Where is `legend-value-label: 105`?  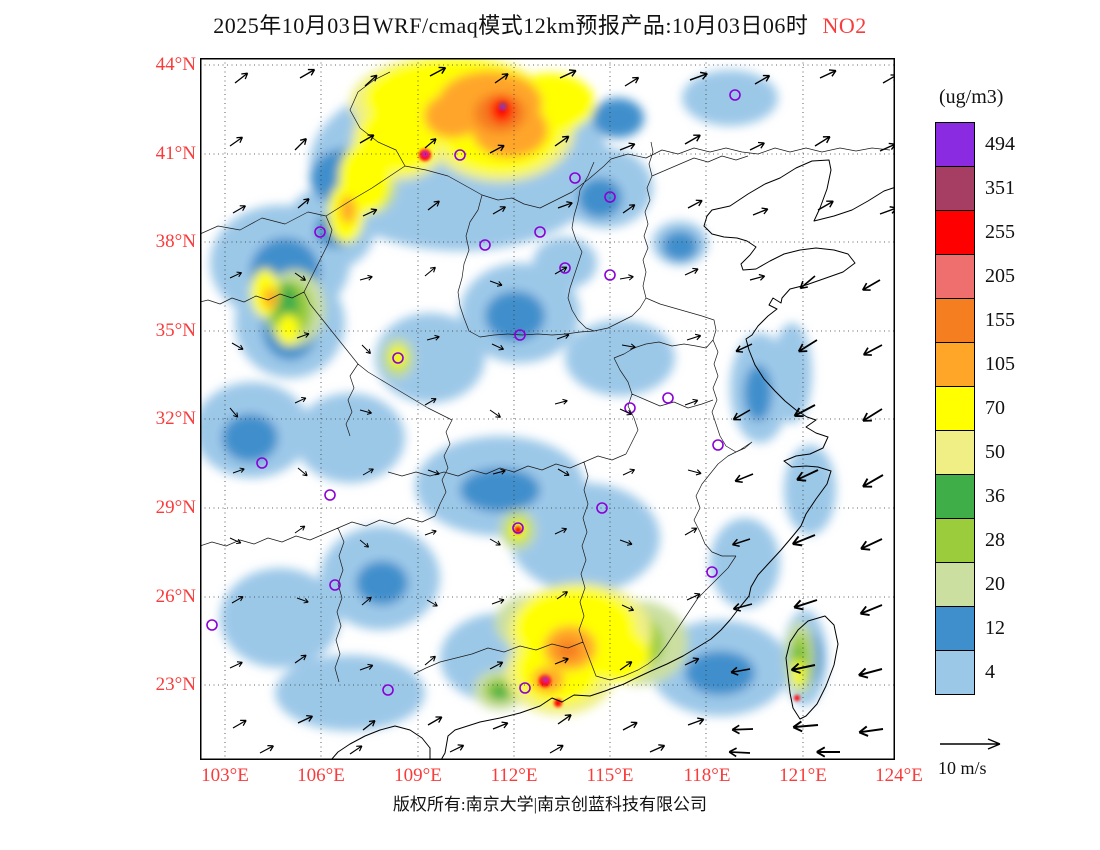 legend-value-label: 105 is located at coordinates (1000, 364).